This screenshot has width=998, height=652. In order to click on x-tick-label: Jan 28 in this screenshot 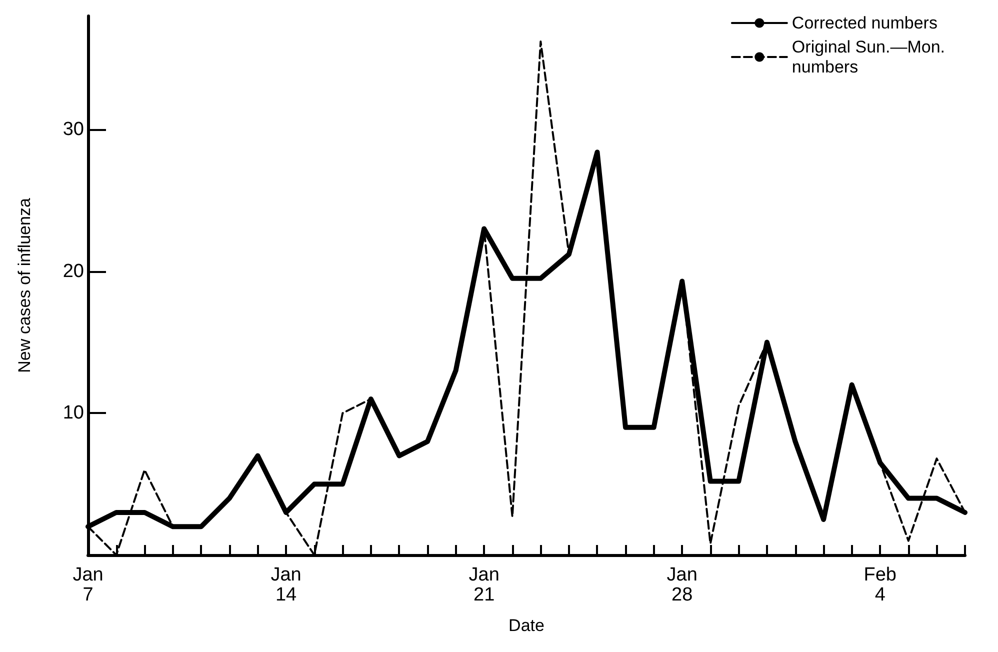, I will do `click(682, 585)`.